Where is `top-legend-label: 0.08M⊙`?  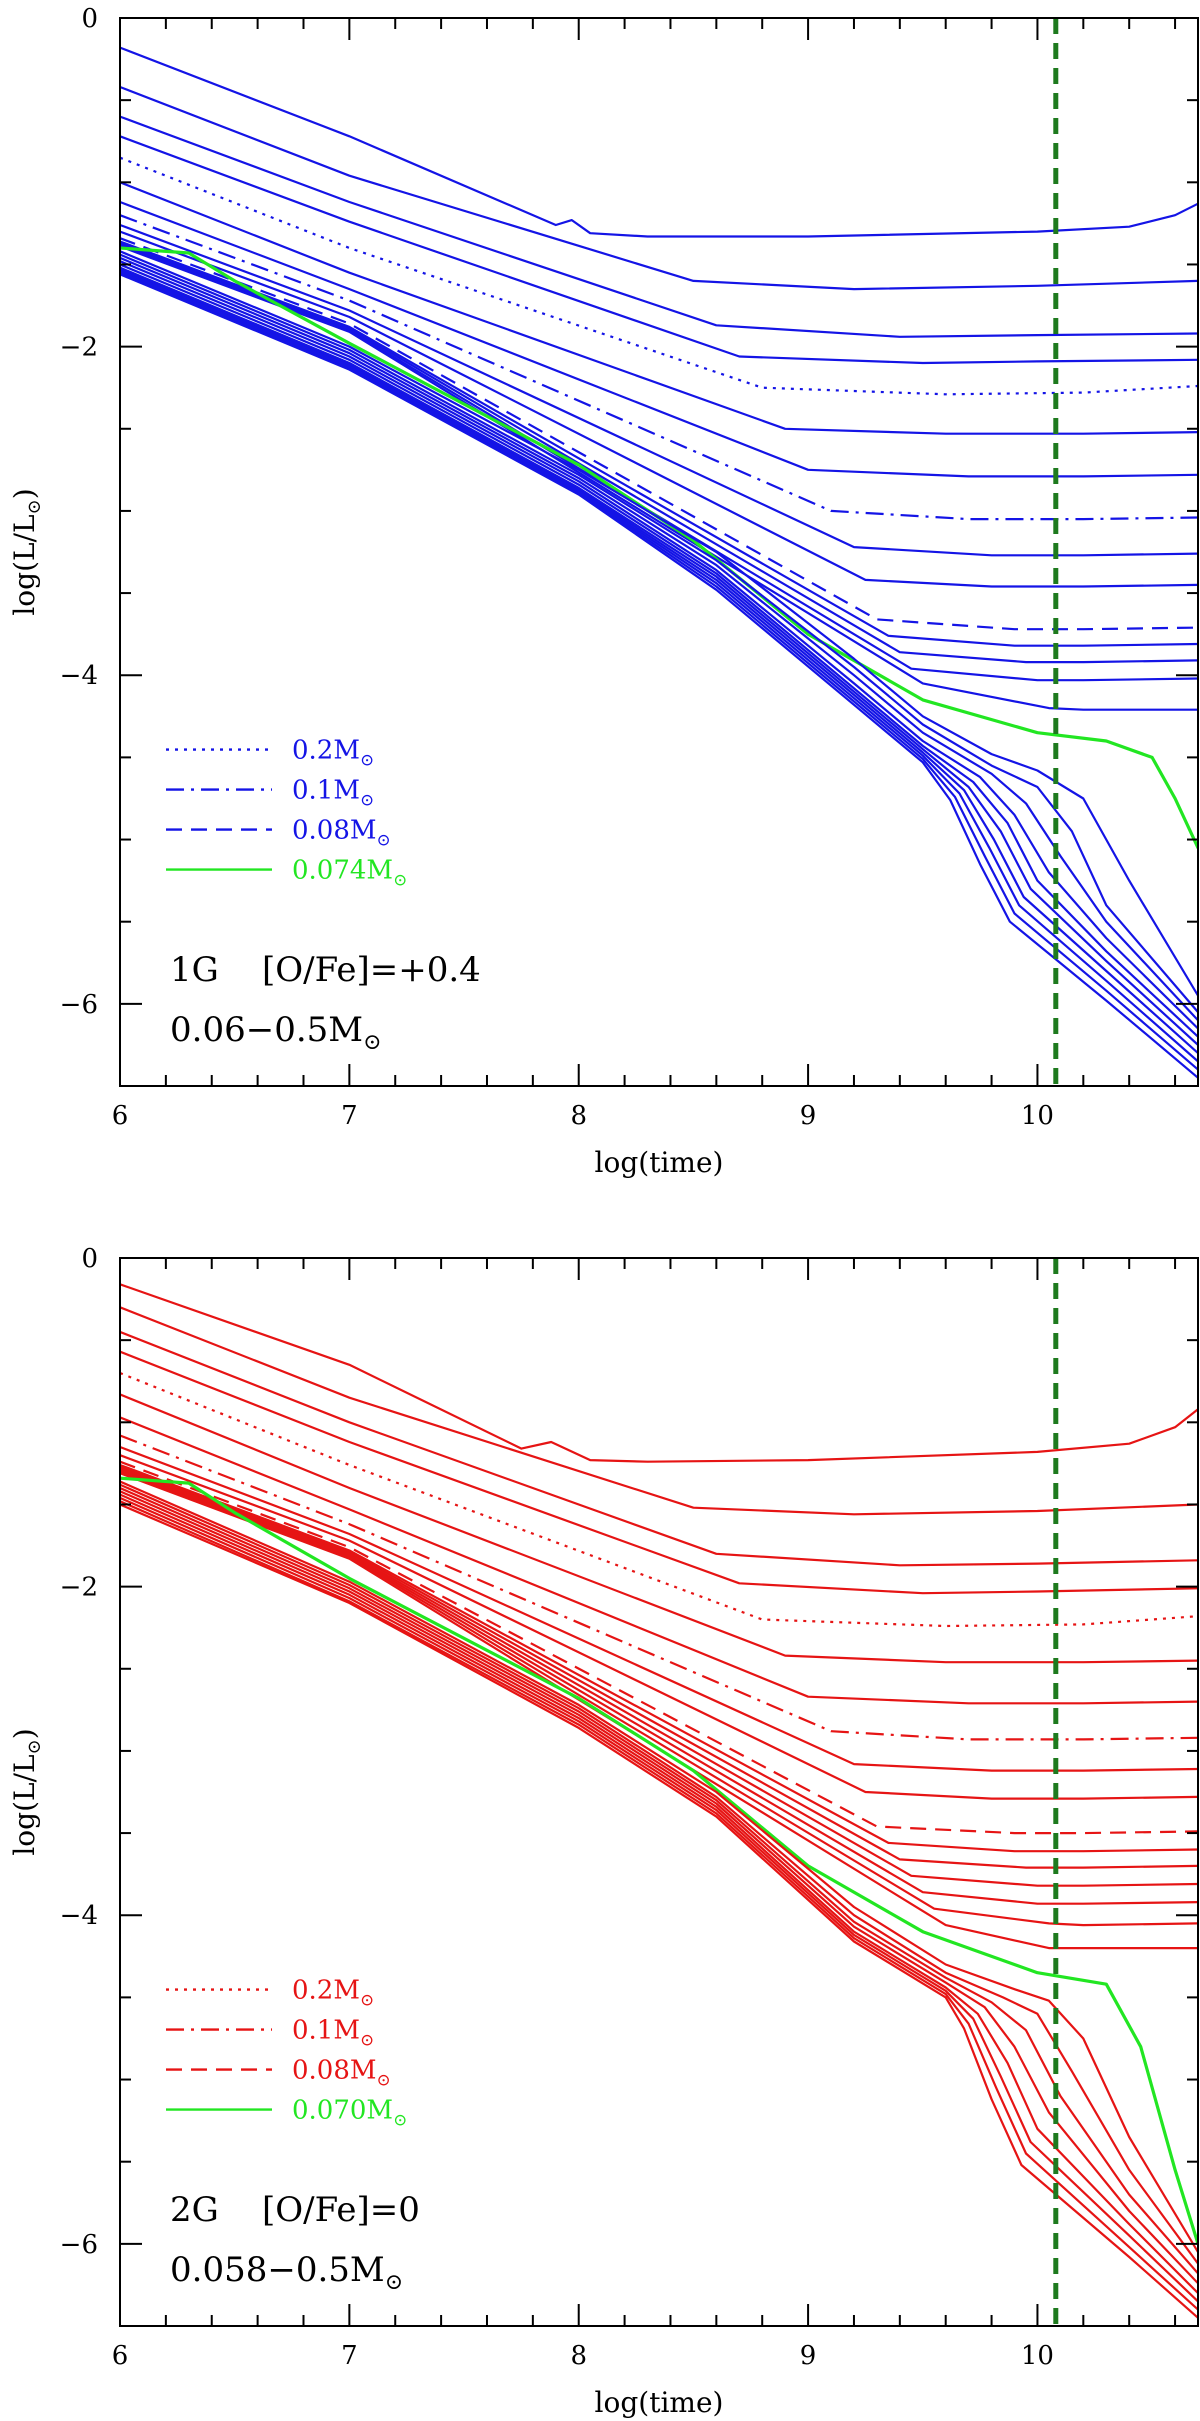 top-legend-label: 0.08M⊙ is located at coordinates (341, 833).